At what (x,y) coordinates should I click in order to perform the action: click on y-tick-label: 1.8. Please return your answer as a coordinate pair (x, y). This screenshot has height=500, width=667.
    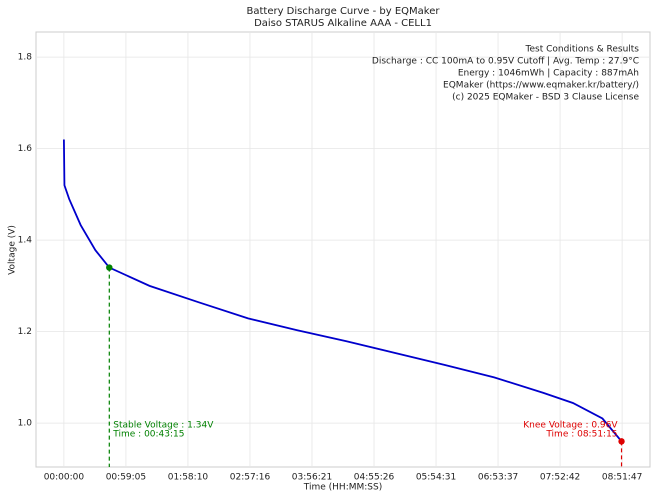
    Looking at the image, I should click on (25, 58).